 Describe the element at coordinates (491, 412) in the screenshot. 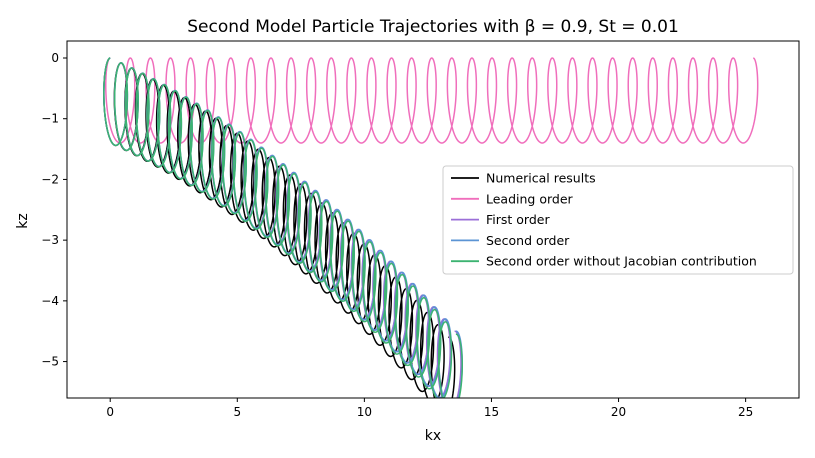

I see `x-tick-label: 15` at that location.